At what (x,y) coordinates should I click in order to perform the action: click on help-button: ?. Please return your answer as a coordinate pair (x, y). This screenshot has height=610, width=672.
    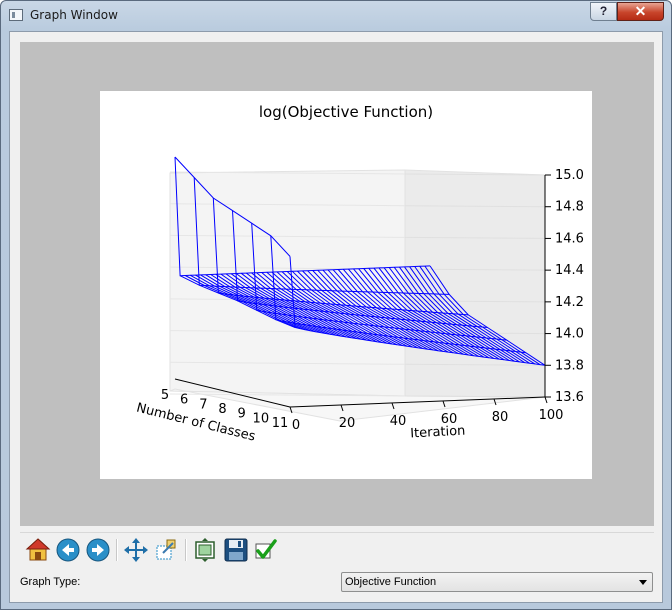
    Looking at the image, I should click on (603, 11).